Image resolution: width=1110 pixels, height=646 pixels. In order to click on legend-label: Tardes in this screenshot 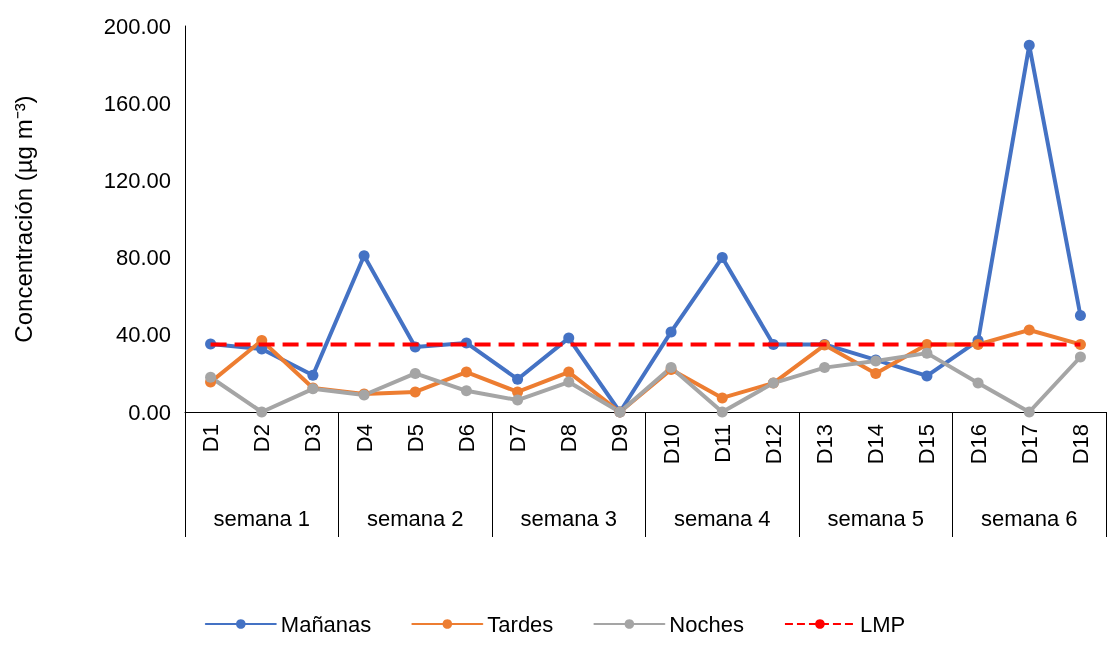, I will do `click(520, 624)`.